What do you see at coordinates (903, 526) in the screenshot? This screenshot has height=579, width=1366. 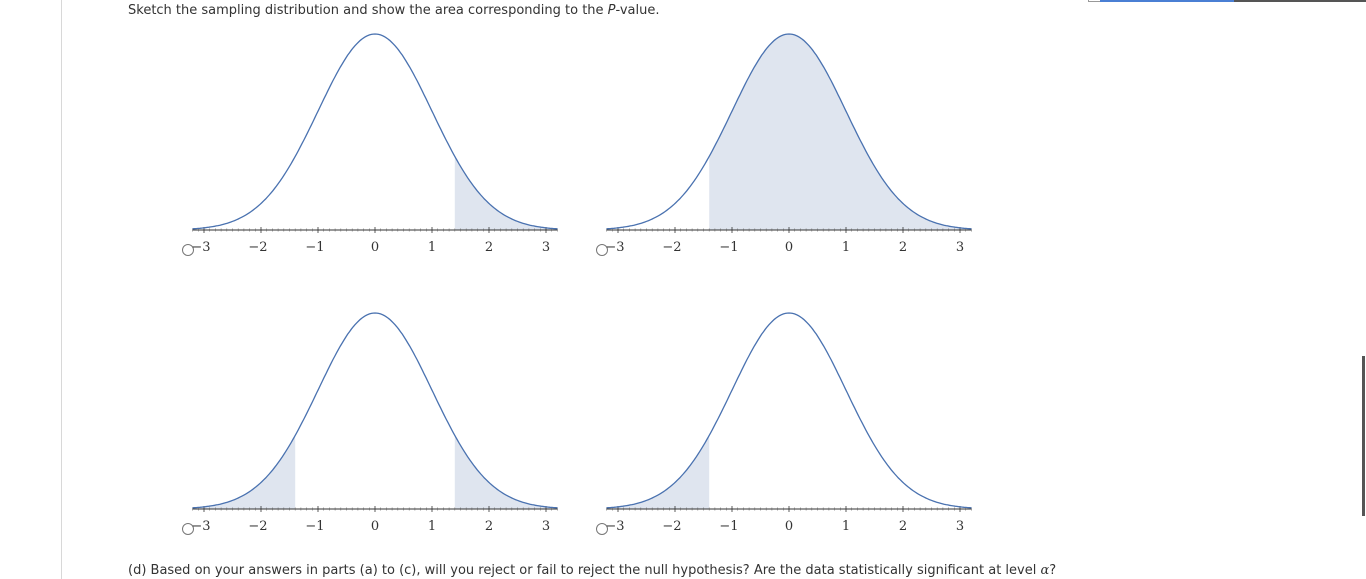 I see `tick-label-d: 2` at bounding box center [903, 526].